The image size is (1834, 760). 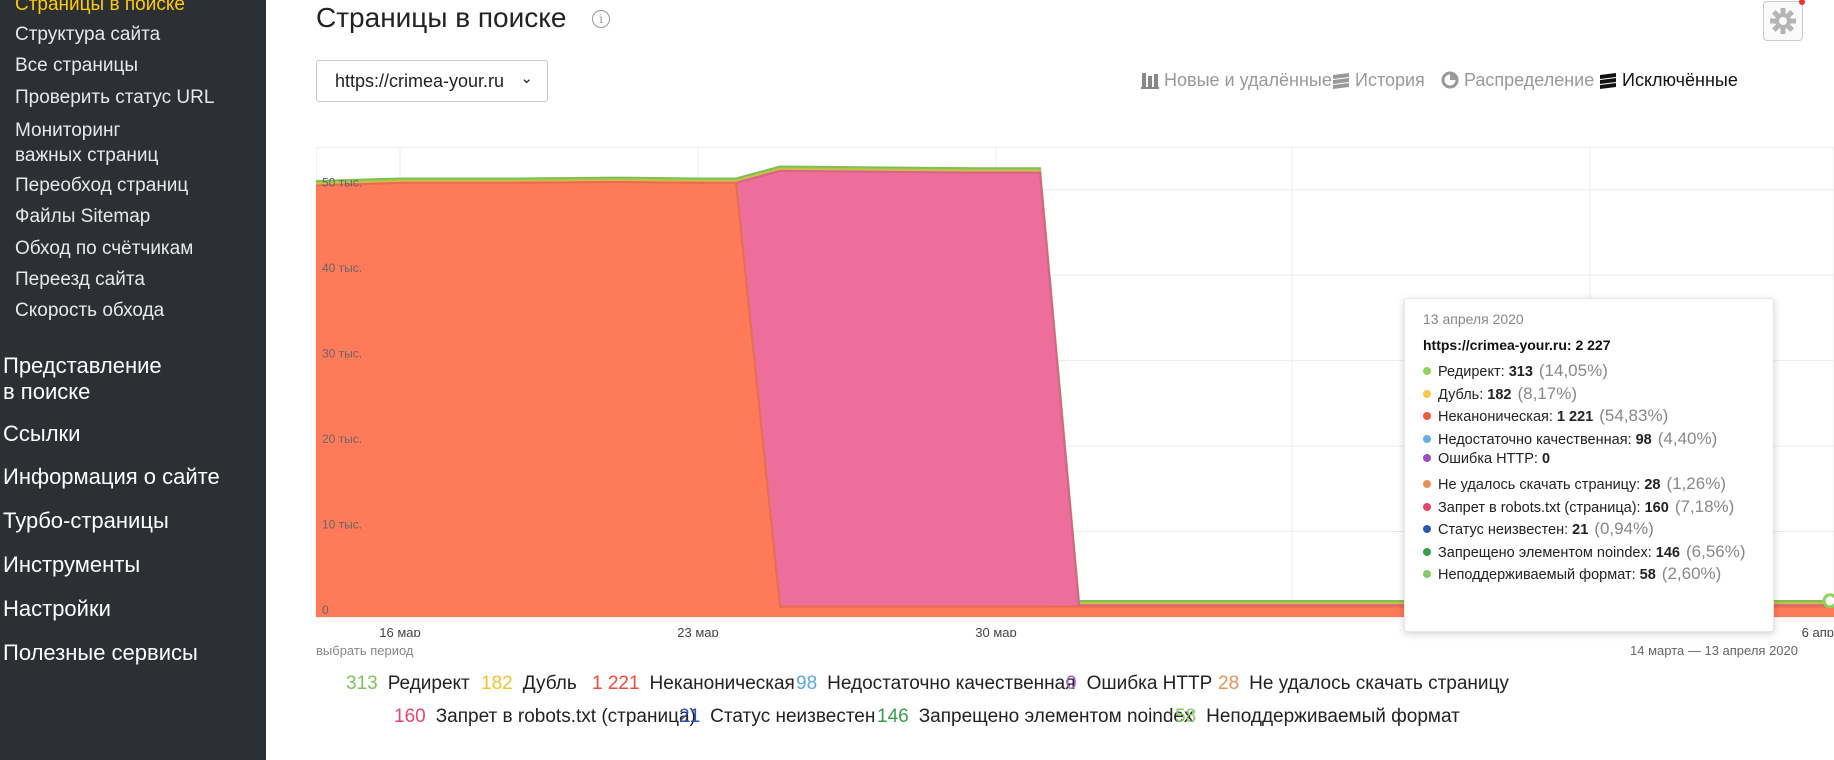 What do you see at coordinates (1529, 80) in the screenshot?
I see `tab-label: Распределение` at bounding box center [1529, 80].